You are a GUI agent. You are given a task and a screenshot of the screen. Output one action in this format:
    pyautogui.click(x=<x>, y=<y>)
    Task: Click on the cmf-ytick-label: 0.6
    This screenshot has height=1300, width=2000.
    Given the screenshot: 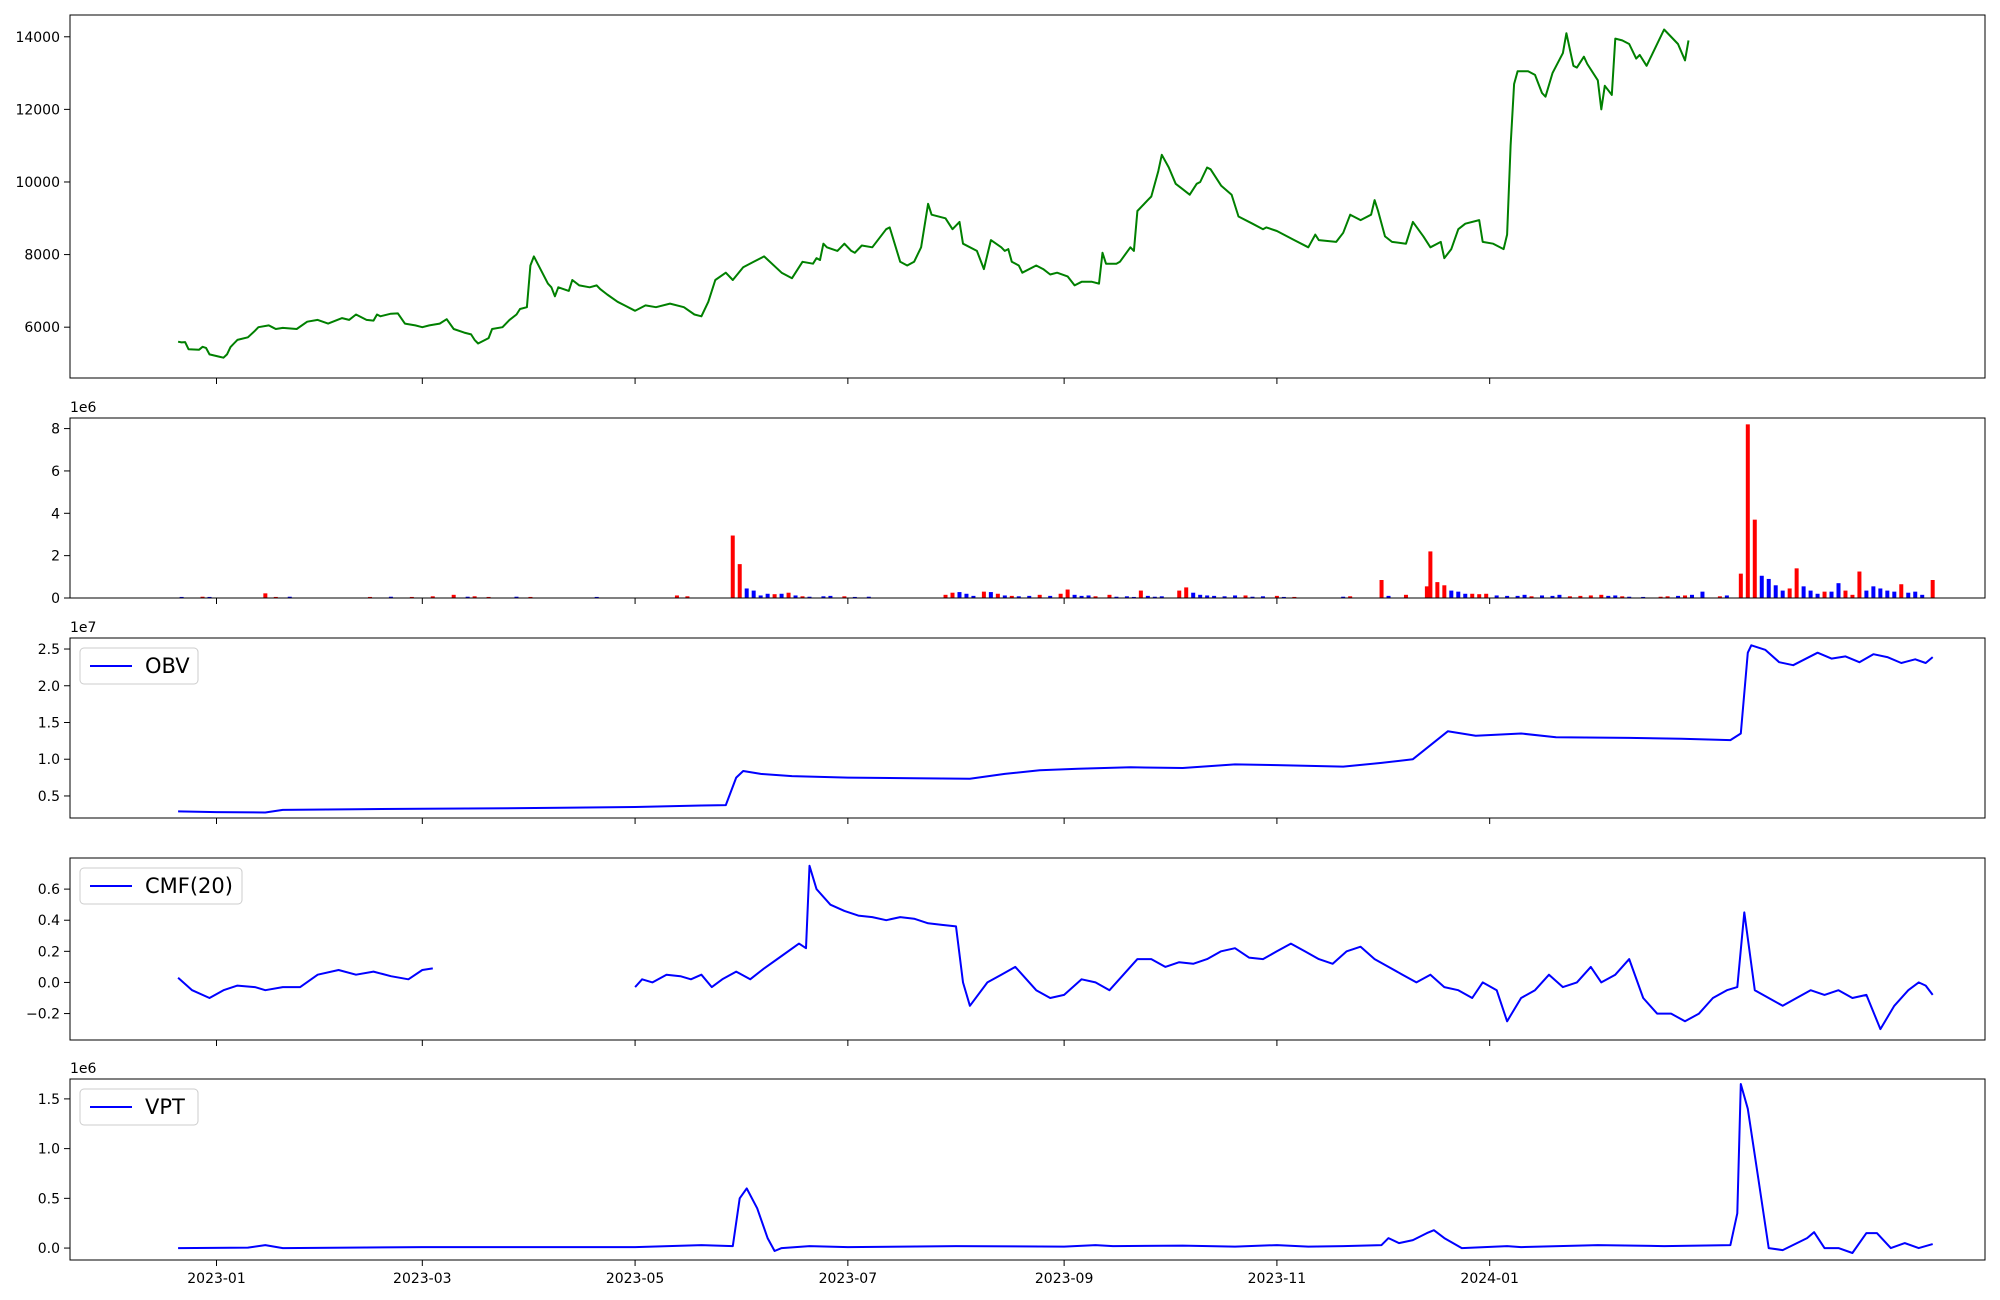 What is the action you would take?
    pyautogui.click(x=49, y=890)
    